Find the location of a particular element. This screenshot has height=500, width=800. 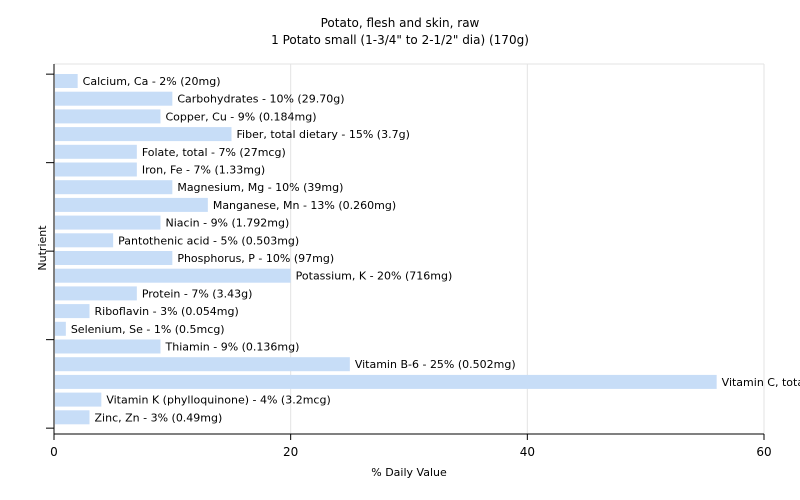

bar-label-3: Fiber, total dietary - 15% (3.7g) is located at coordinates (323, 134).